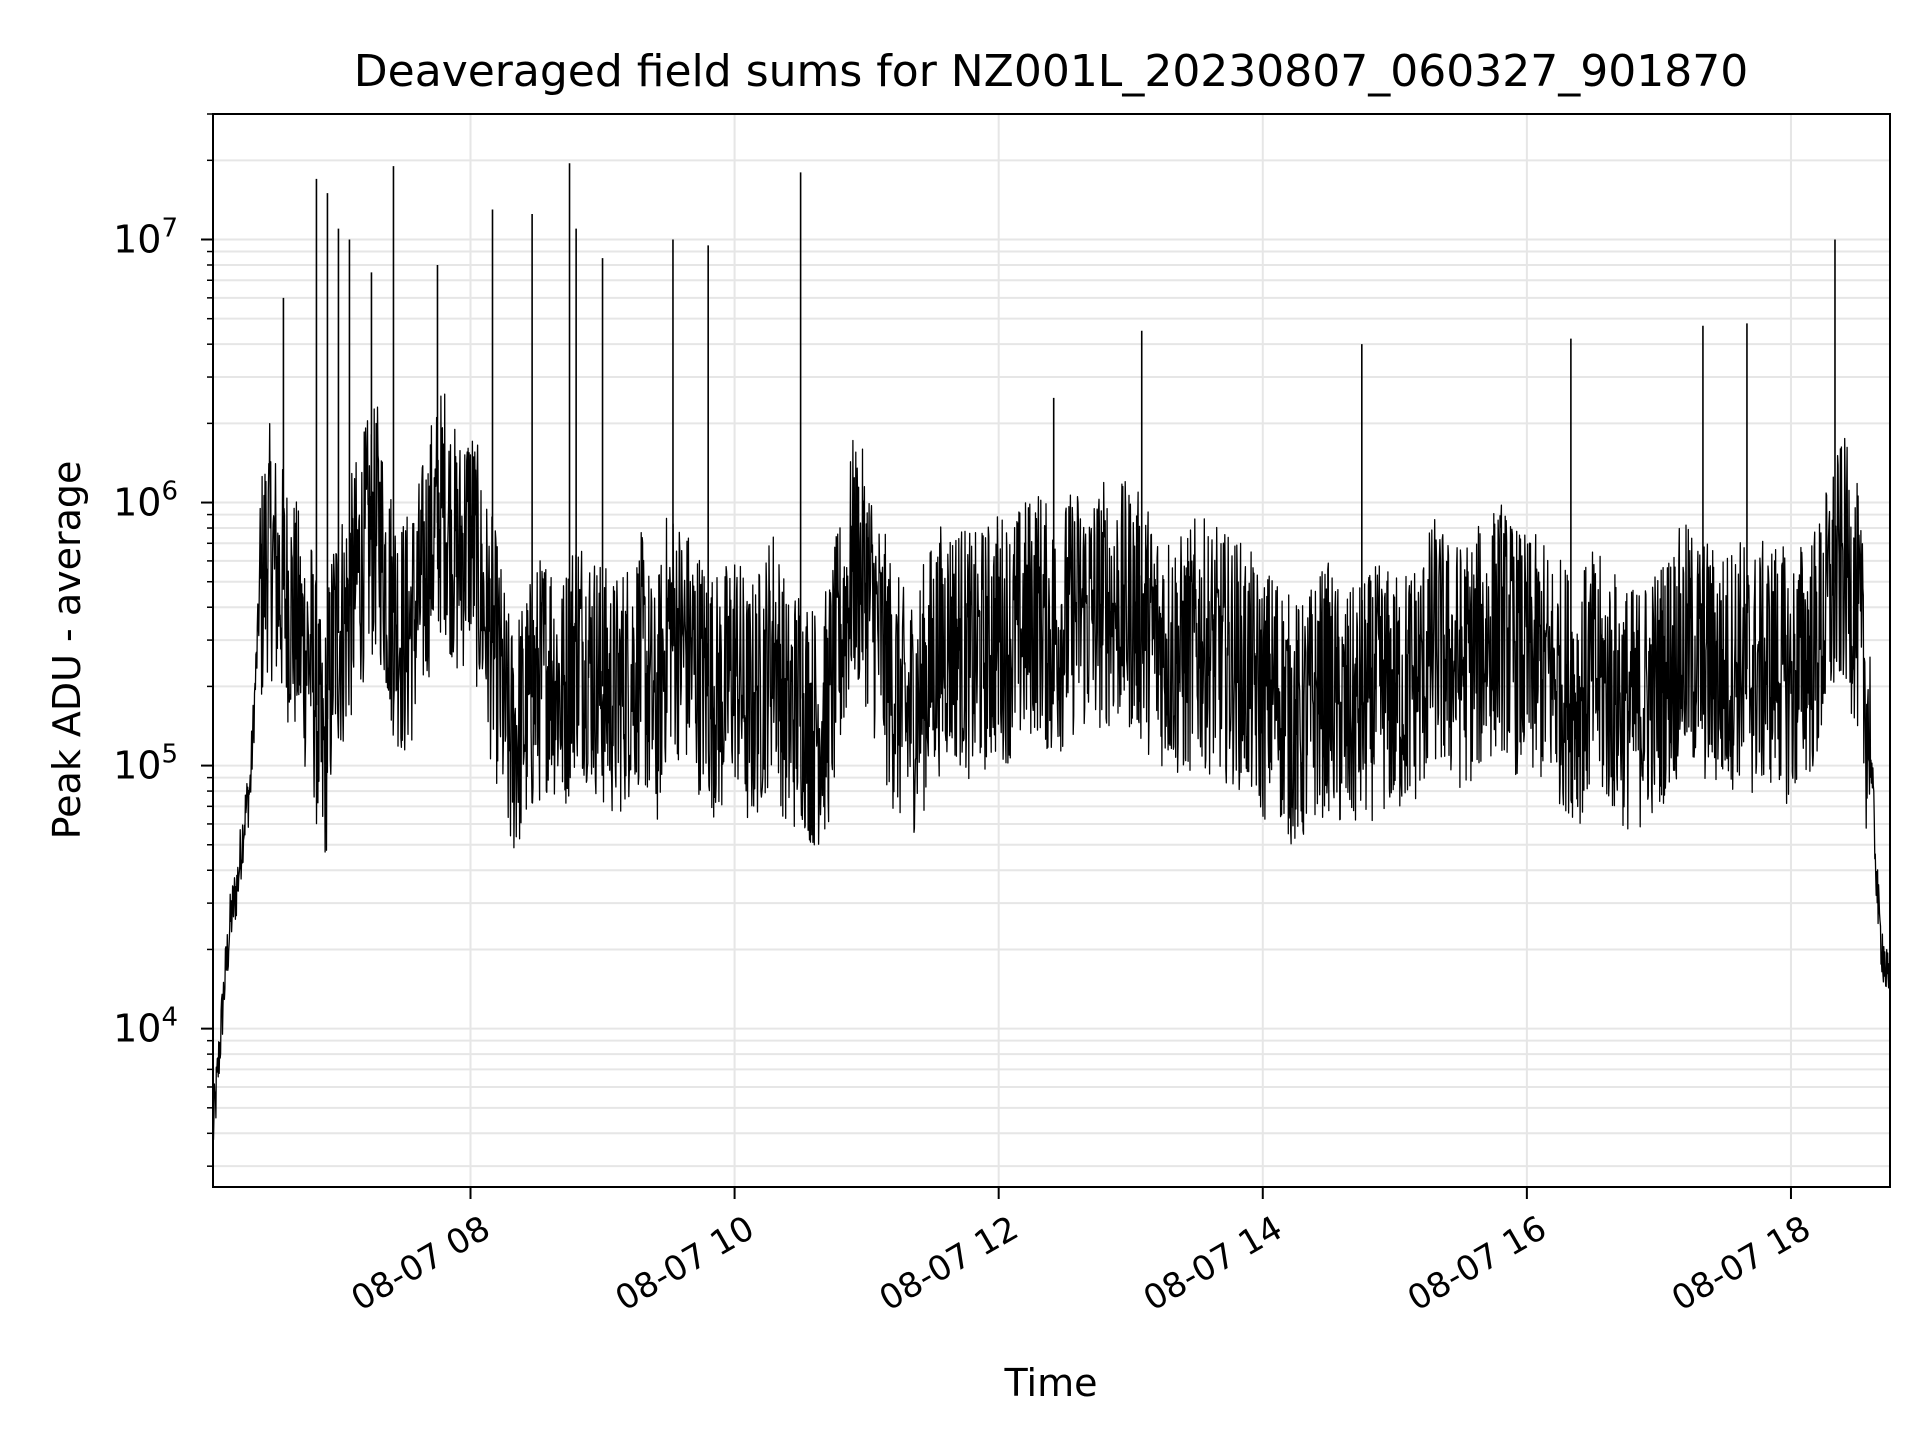  Describe the element at coordinates (67, 650) in the screenshot. I see `y-axis-label: Peak ADU - average` at that location.